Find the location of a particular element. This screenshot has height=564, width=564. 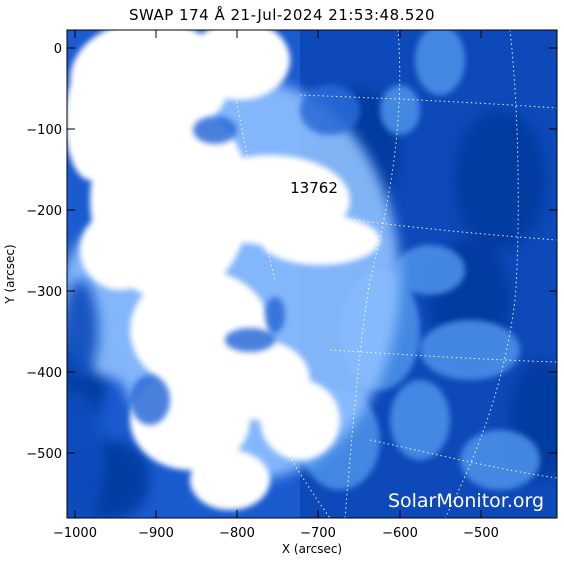

y-tick-label: −200 is located at coordinates (44, 211).